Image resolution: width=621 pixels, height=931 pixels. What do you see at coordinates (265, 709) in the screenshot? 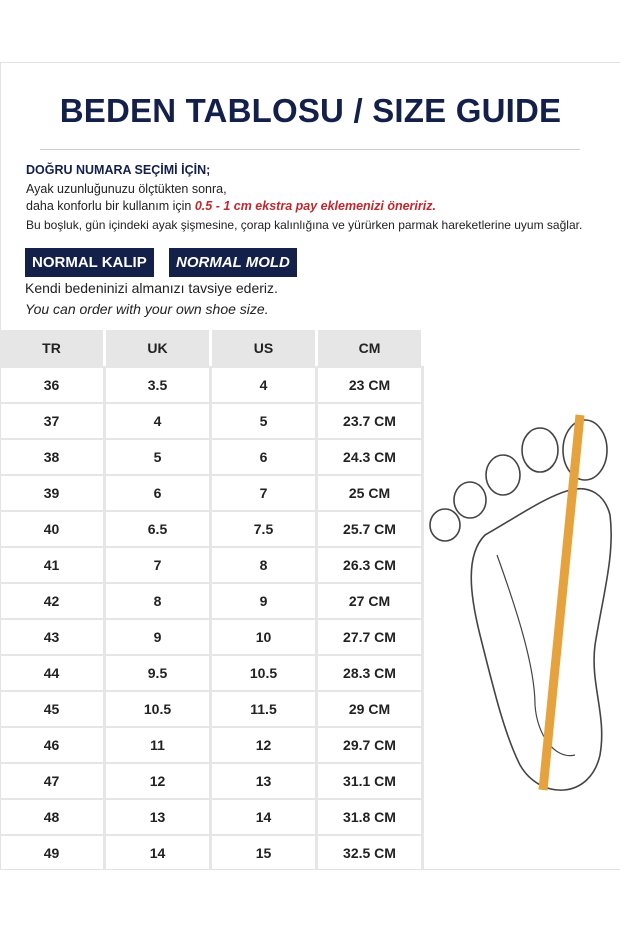
I see `table-cell: 11.5` at bounding box center [265, 709].